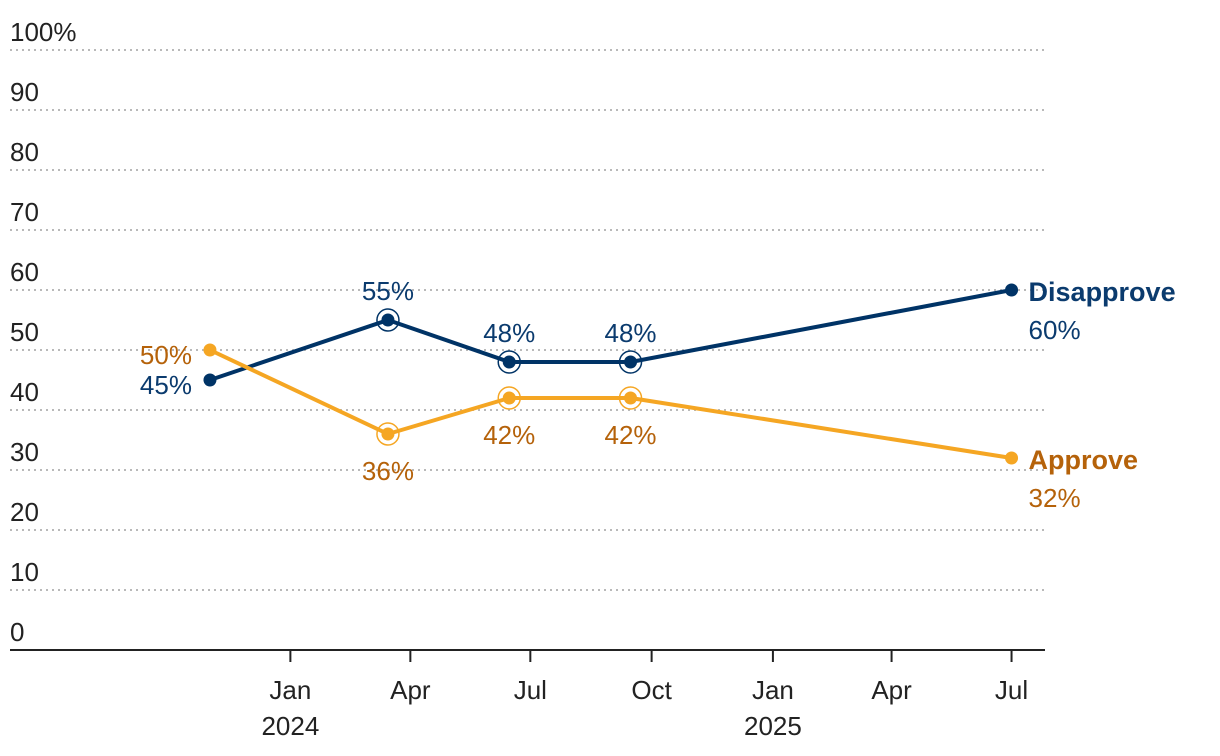 Image resolution: width=1220 pixels, height=756 pixels. I want to click on disapprove-data-label: 45%, so click(166, 385).